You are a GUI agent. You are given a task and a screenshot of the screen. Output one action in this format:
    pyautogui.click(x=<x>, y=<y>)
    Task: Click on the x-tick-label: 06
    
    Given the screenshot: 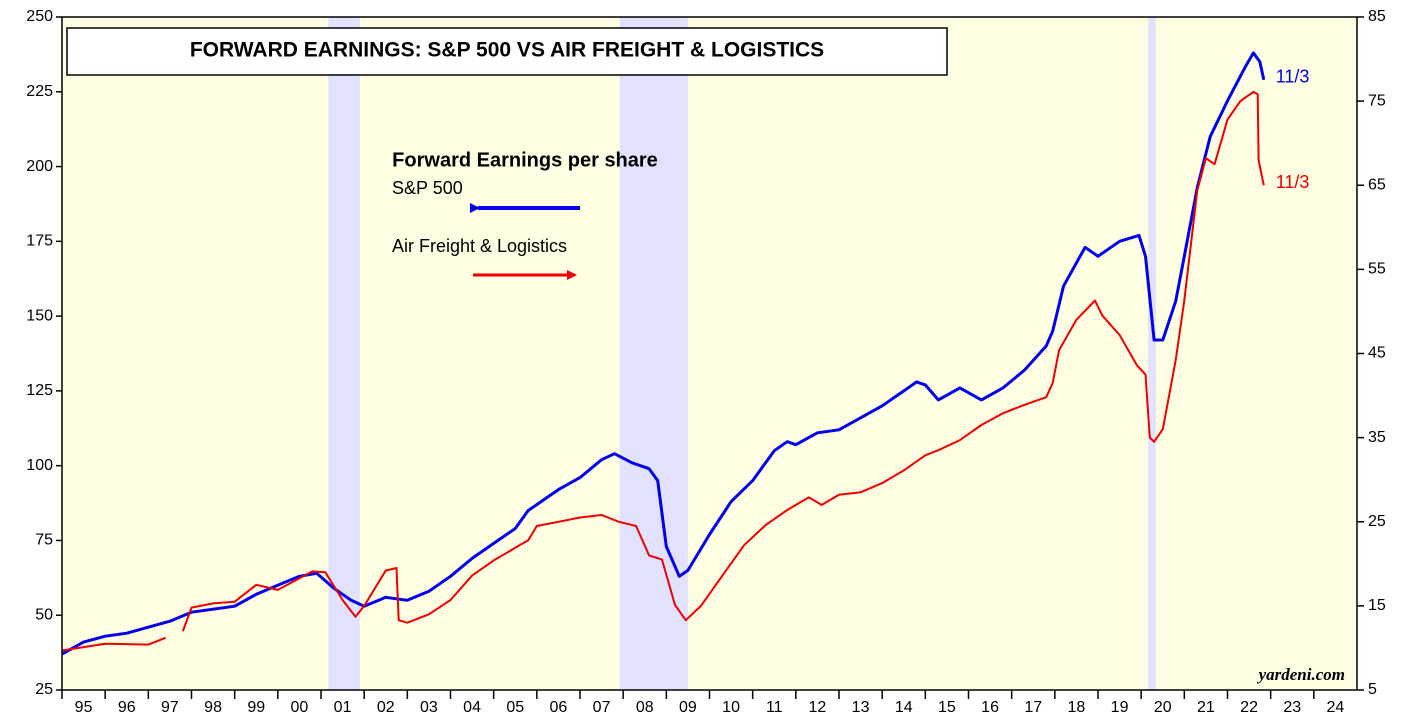 What is the action you would take?
    pyautogui.click(x=559, y=707)
    